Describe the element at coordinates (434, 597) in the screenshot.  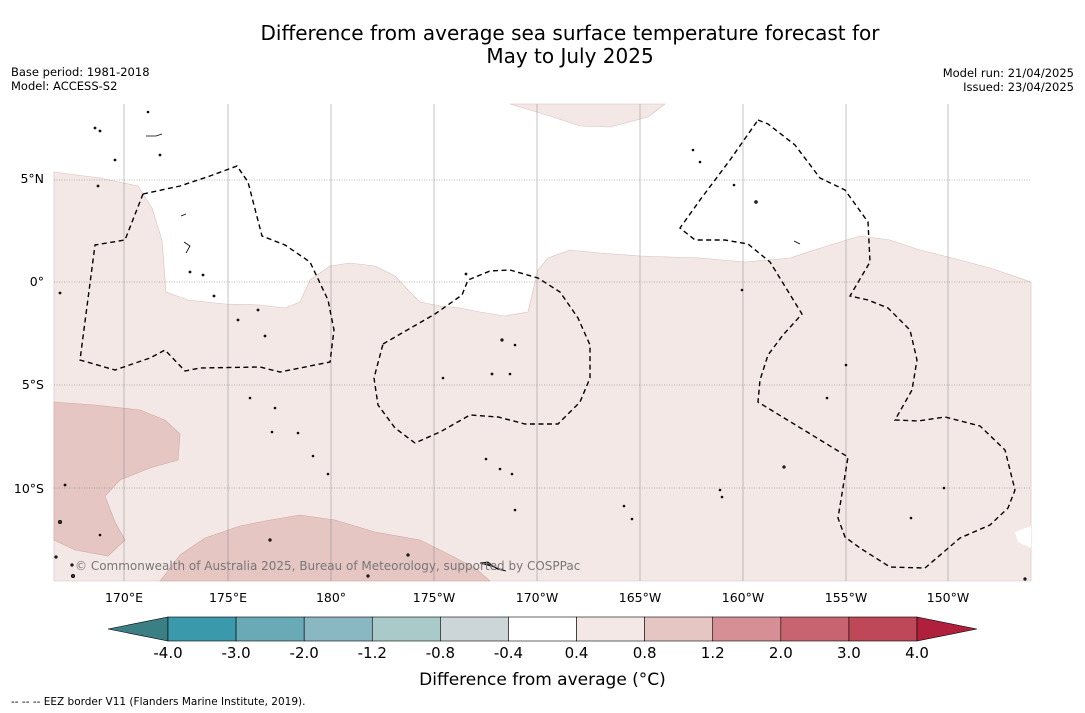
I see `lon-label: 175°W` at that location.